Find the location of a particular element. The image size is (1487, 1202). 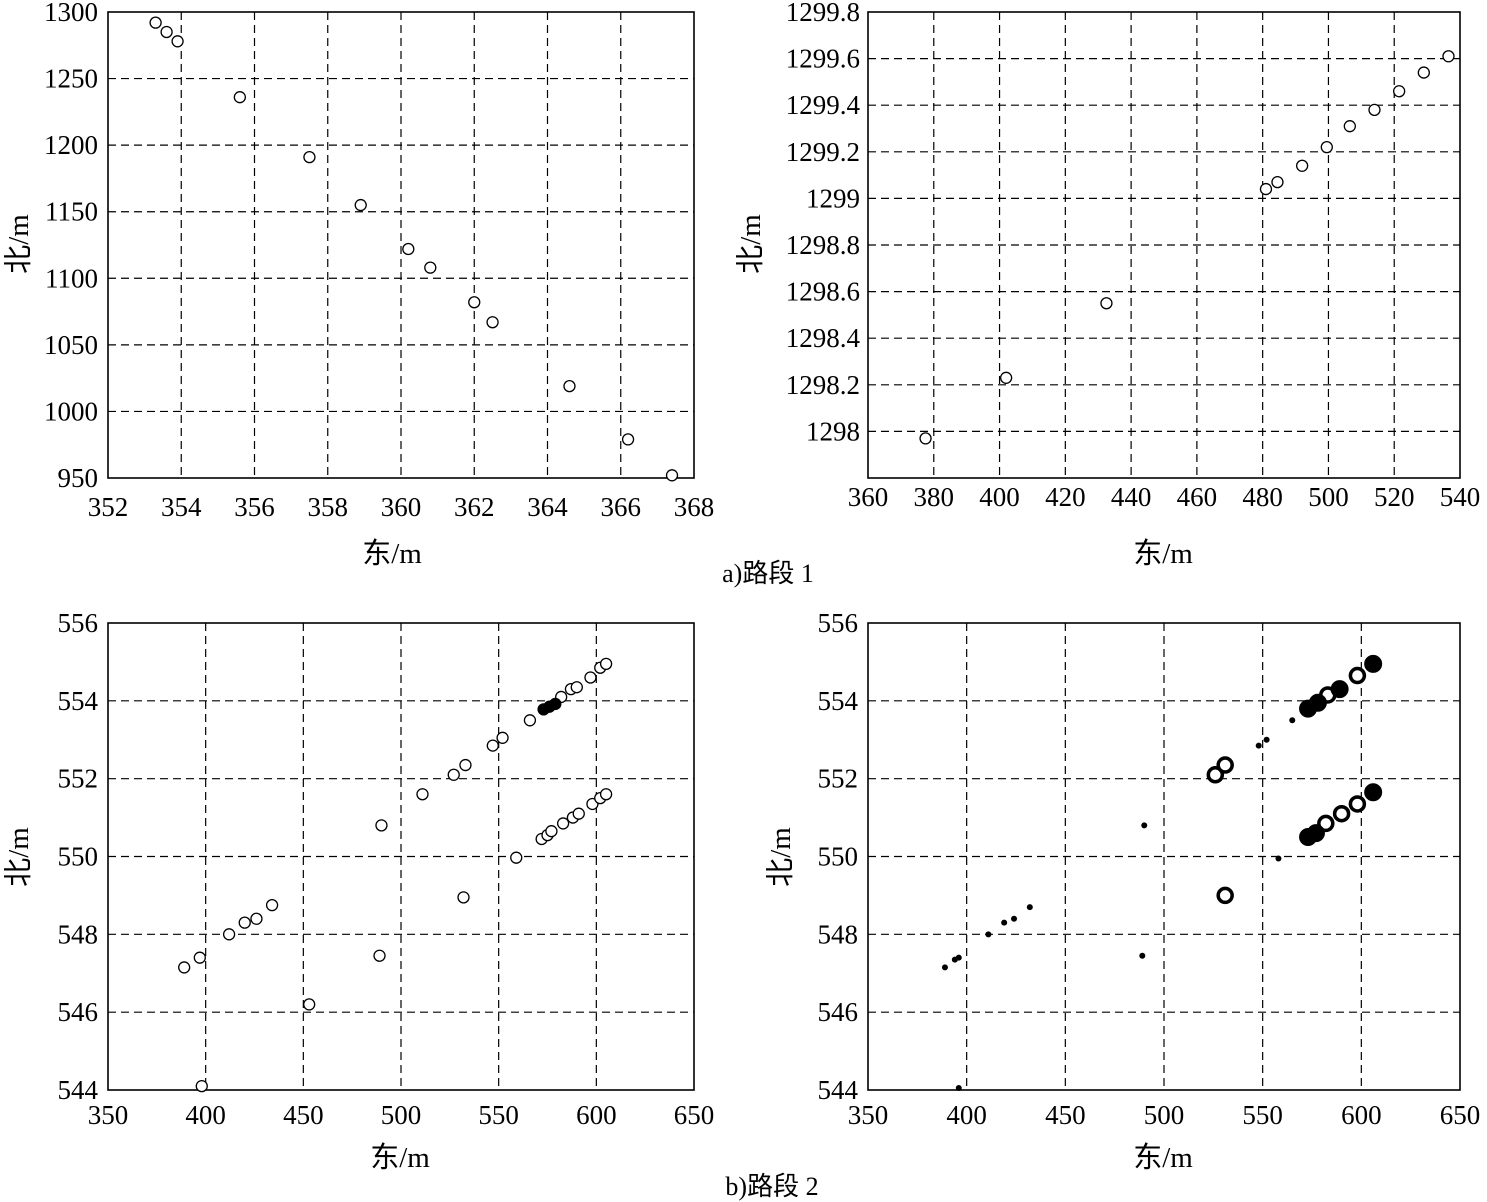

y-tick-label: 1298.4 is located at coordinates (823, 338).